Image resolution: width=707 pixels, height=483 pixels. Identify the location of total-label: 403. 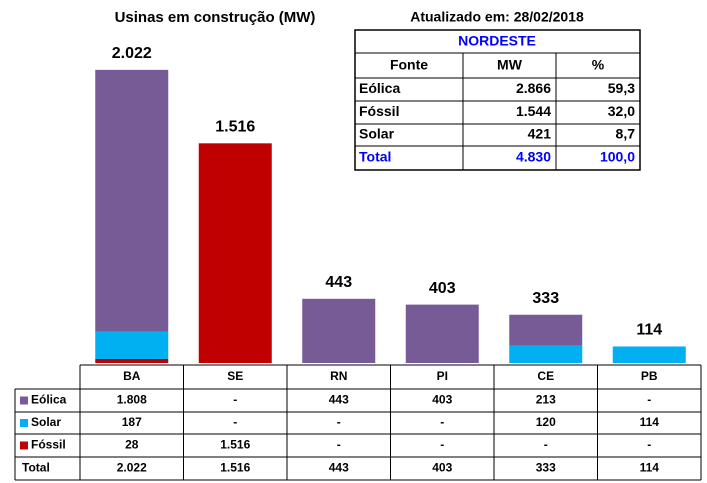
(442, 288).